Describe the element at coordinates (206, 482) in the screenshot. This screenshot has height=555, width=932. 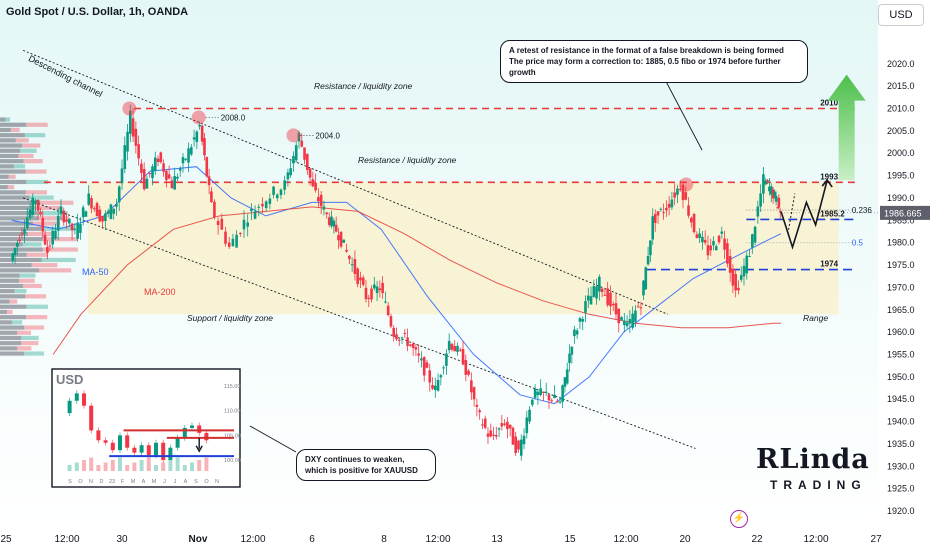
I see `dxy-x-tick: O` at that location.